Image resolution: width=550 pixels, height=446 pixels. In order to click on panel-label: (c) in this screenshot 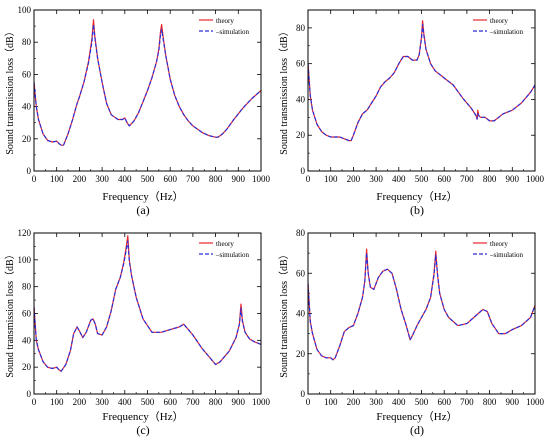, I will do `click(142, 430)`.